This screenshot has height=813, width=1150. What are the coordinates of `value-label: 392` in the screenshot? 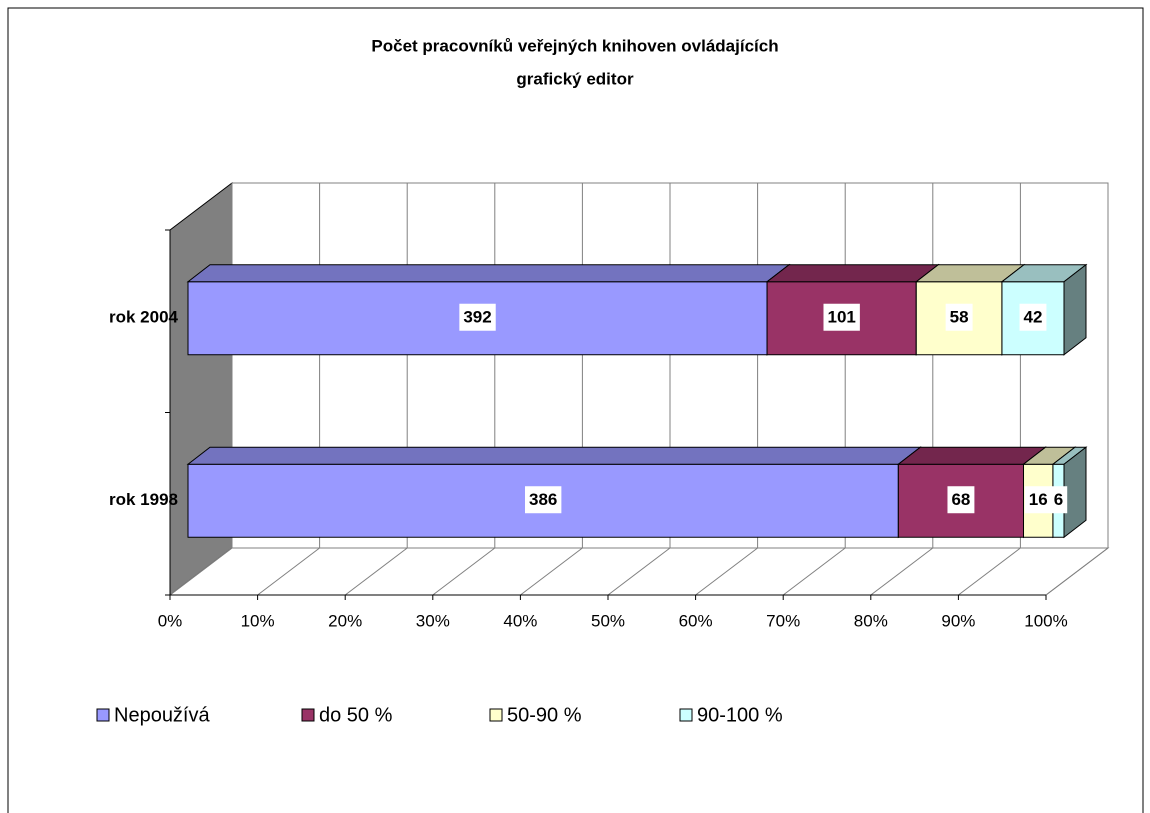 It's located at (477, 317).